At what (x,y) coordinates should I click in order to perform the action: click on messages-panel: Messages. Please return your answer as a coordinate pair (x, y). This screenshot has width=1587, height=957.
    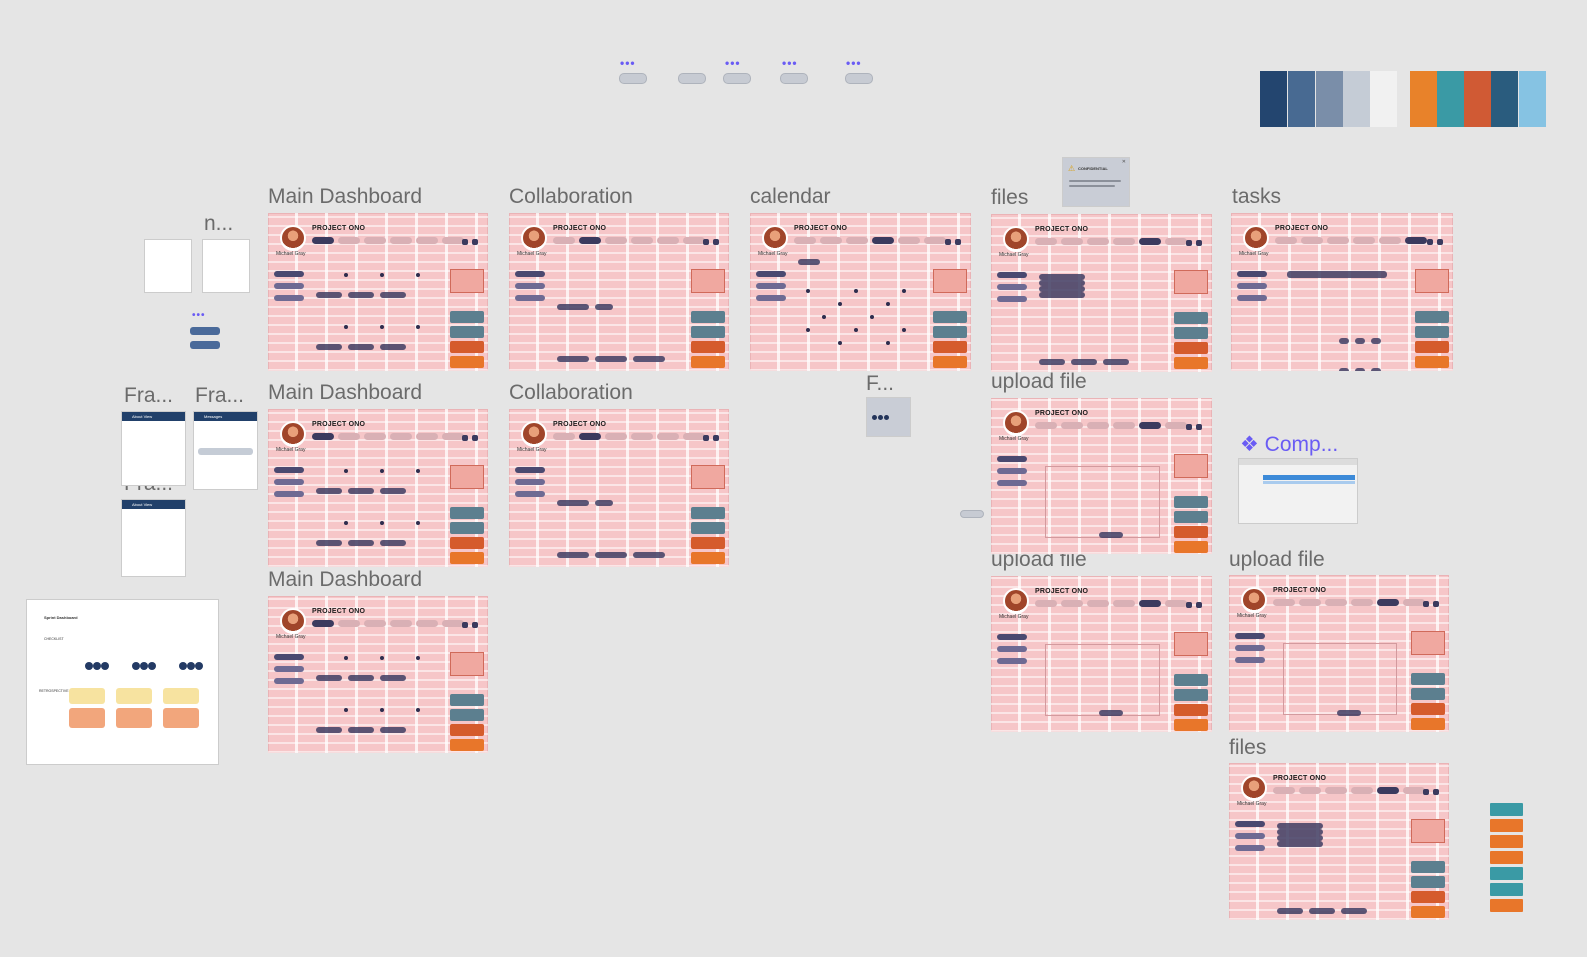
    Looking at the image, I should click on (225, 450).